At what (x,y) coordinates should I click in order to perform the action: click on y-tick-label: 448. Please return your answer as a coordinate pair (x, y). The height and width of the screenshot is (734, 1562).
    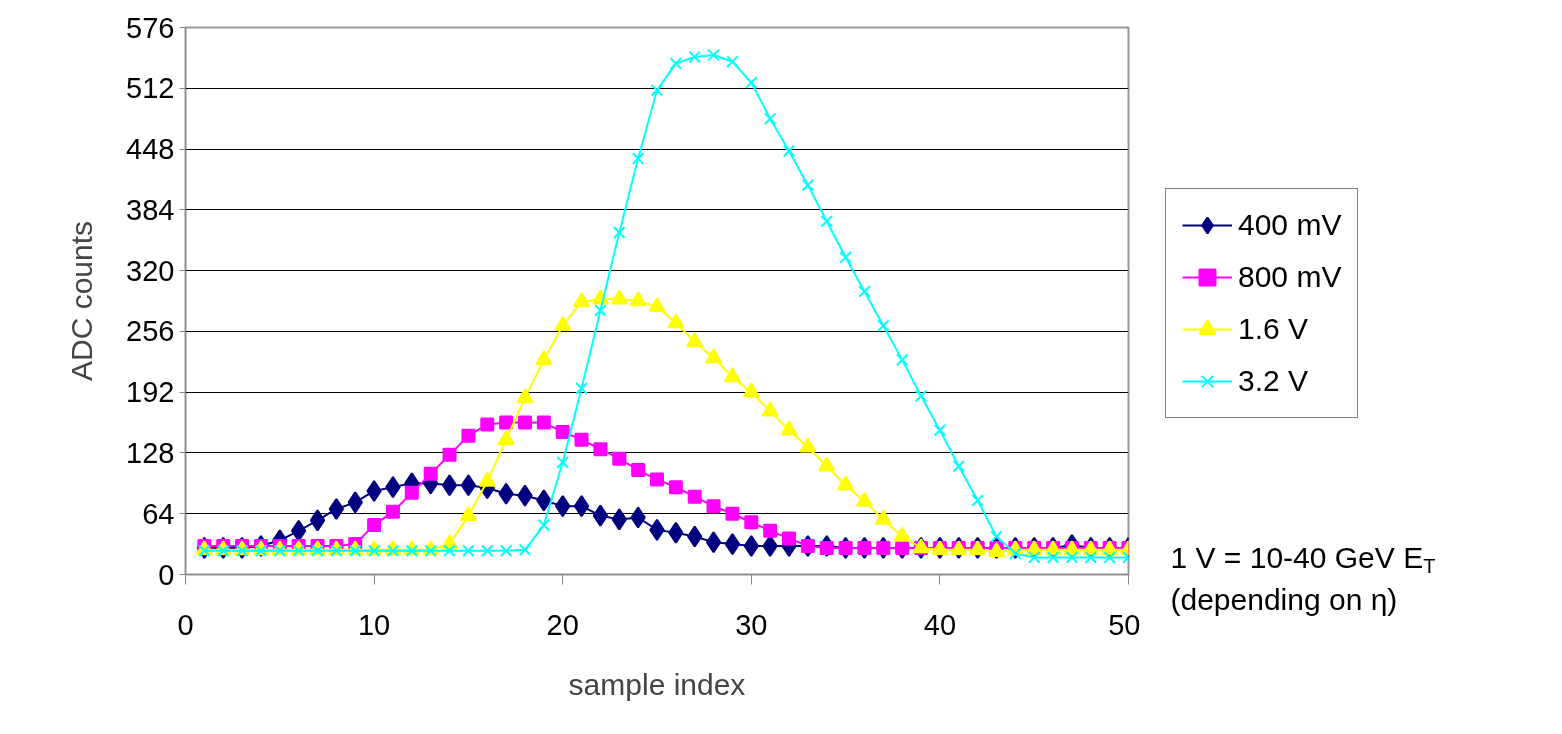
    Looking at the image, I should click on (150, 149).